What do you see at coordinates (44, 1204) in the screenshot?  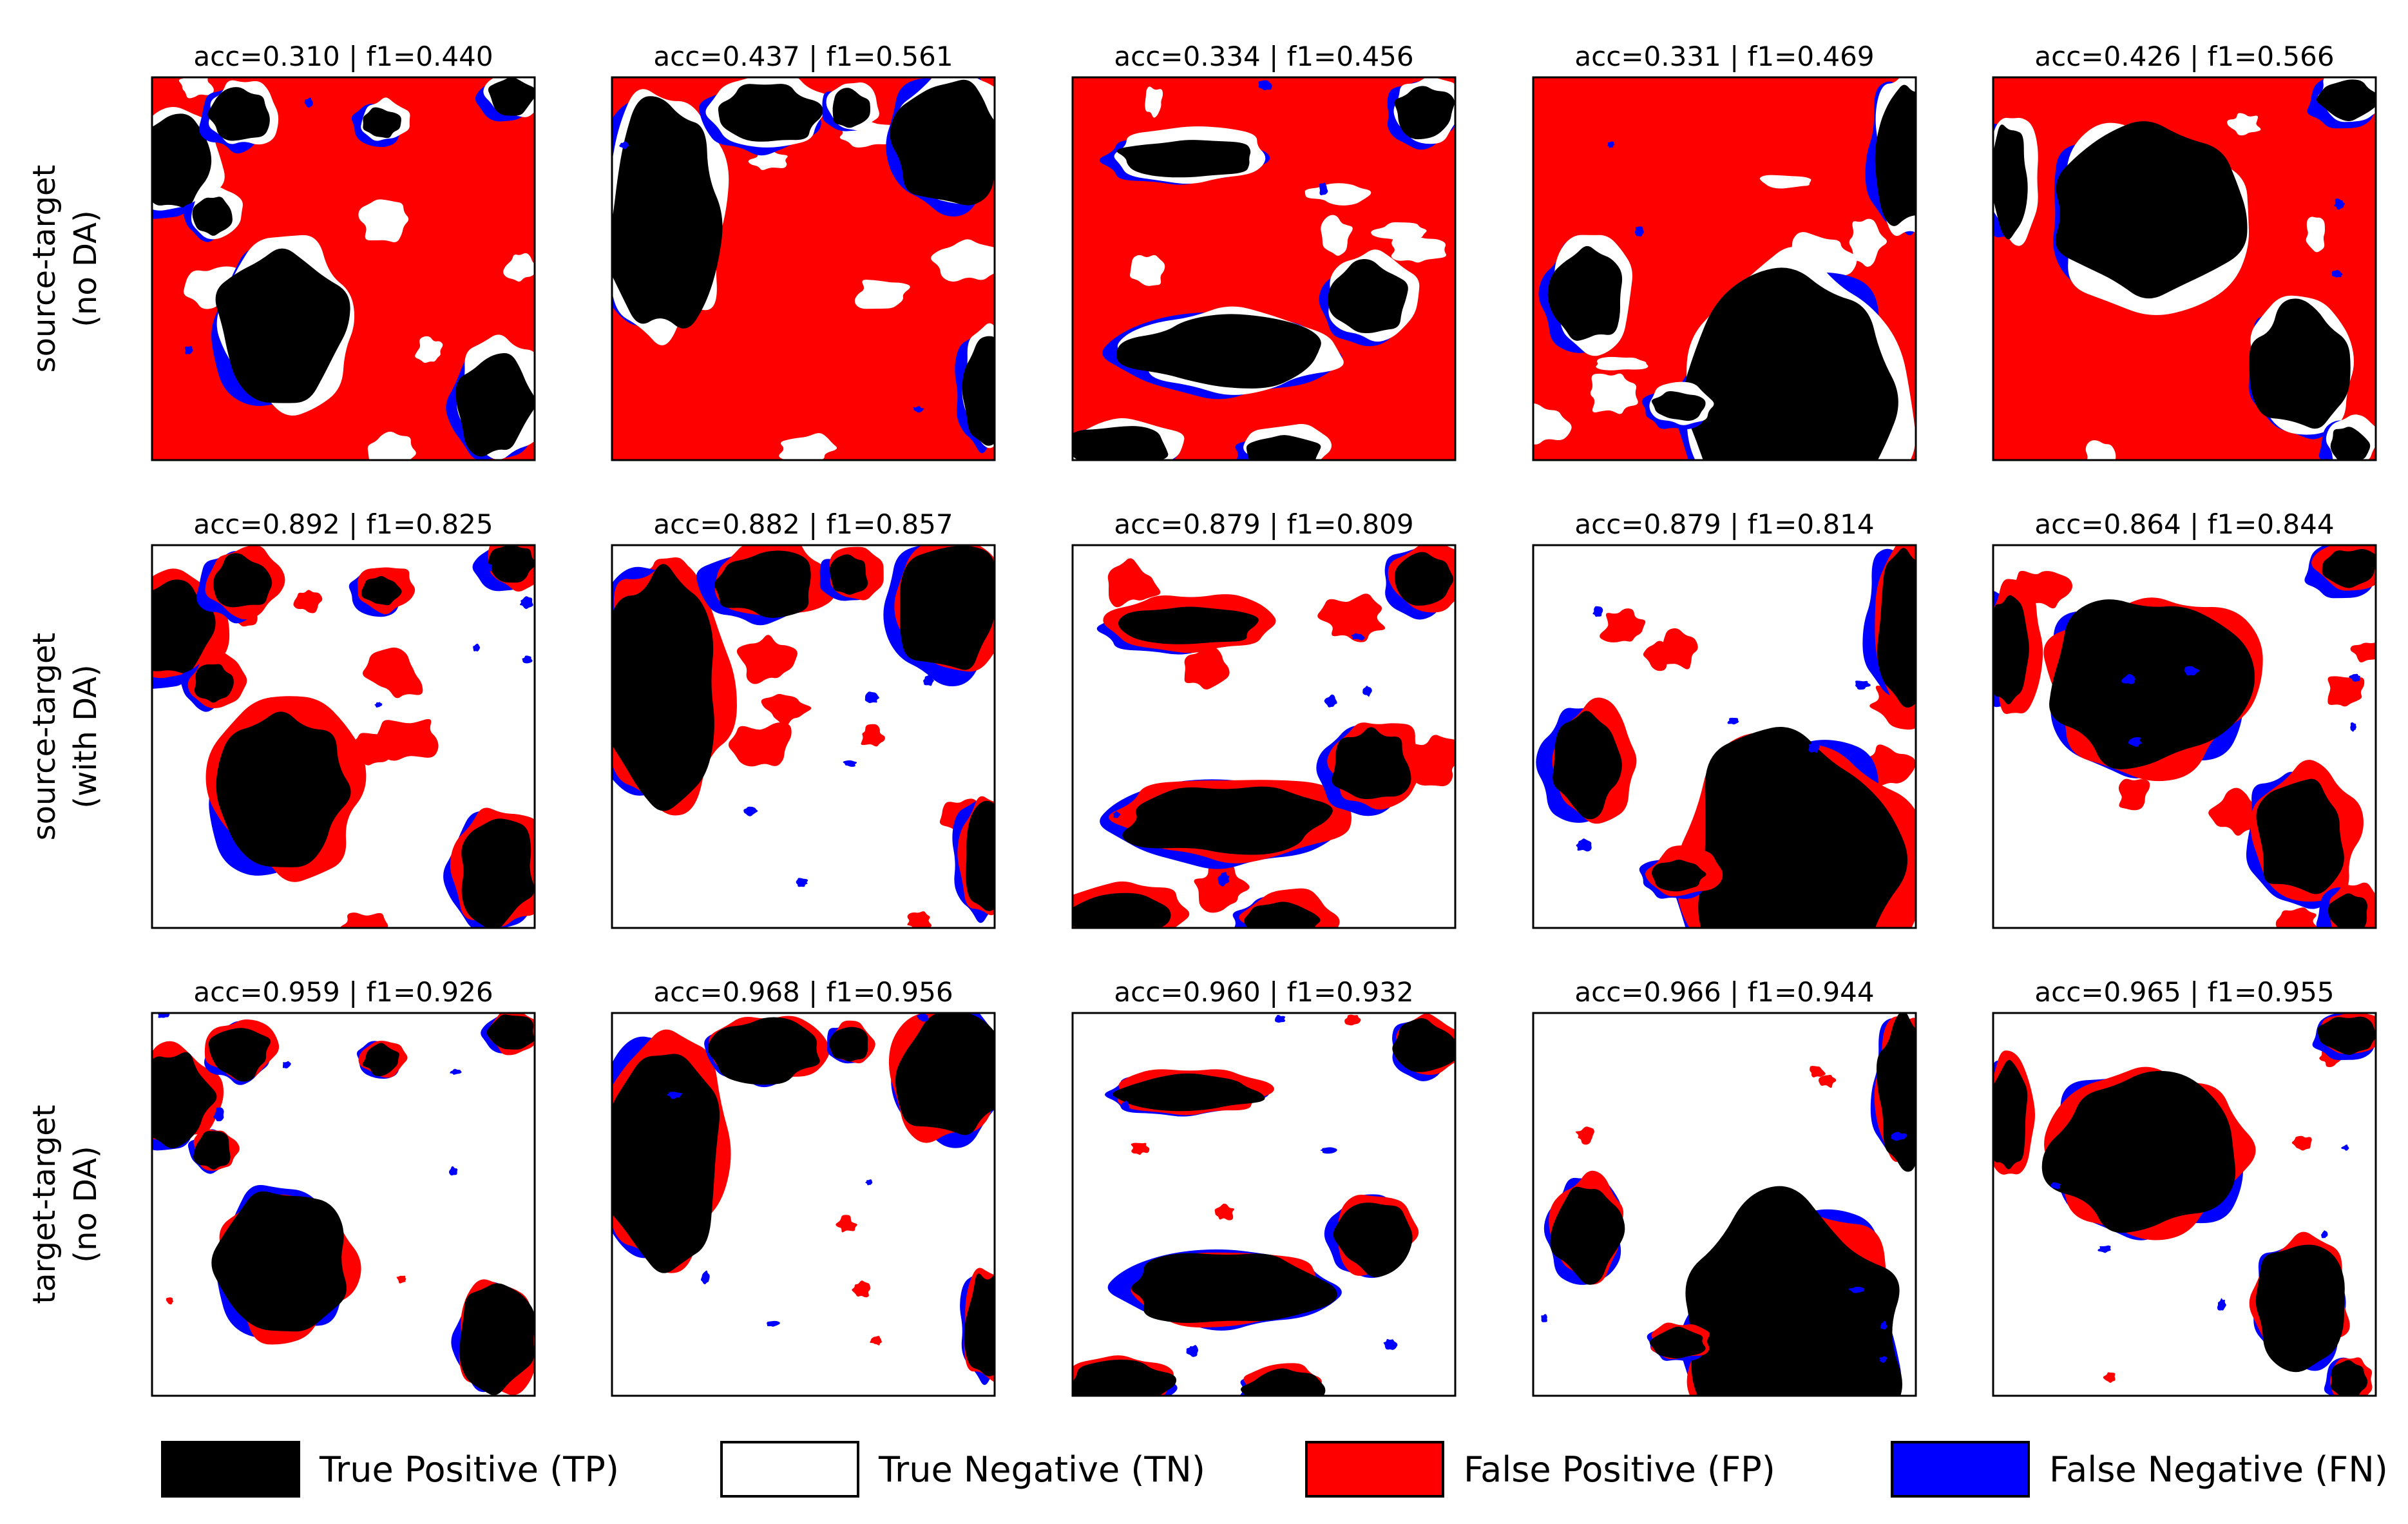 I see `row-label-line1: target-target` at bounding box center [44, 1204].